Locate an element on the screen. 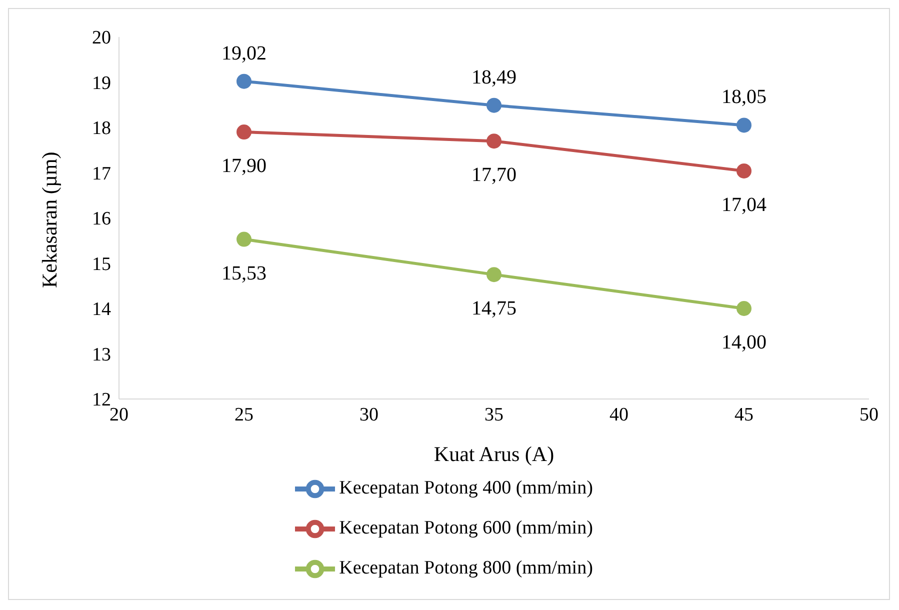 The height and width of the screenshot is (610, 899). y-tick-label: 15 is located at coordinates (101, 264).